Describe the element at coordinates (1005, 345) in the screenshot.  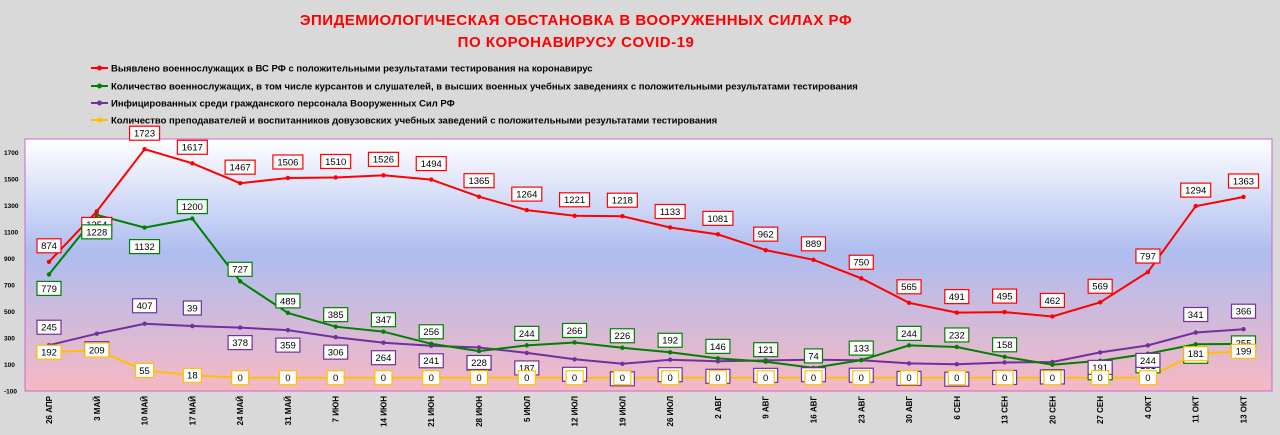
I see `data-label: 158` at that location.